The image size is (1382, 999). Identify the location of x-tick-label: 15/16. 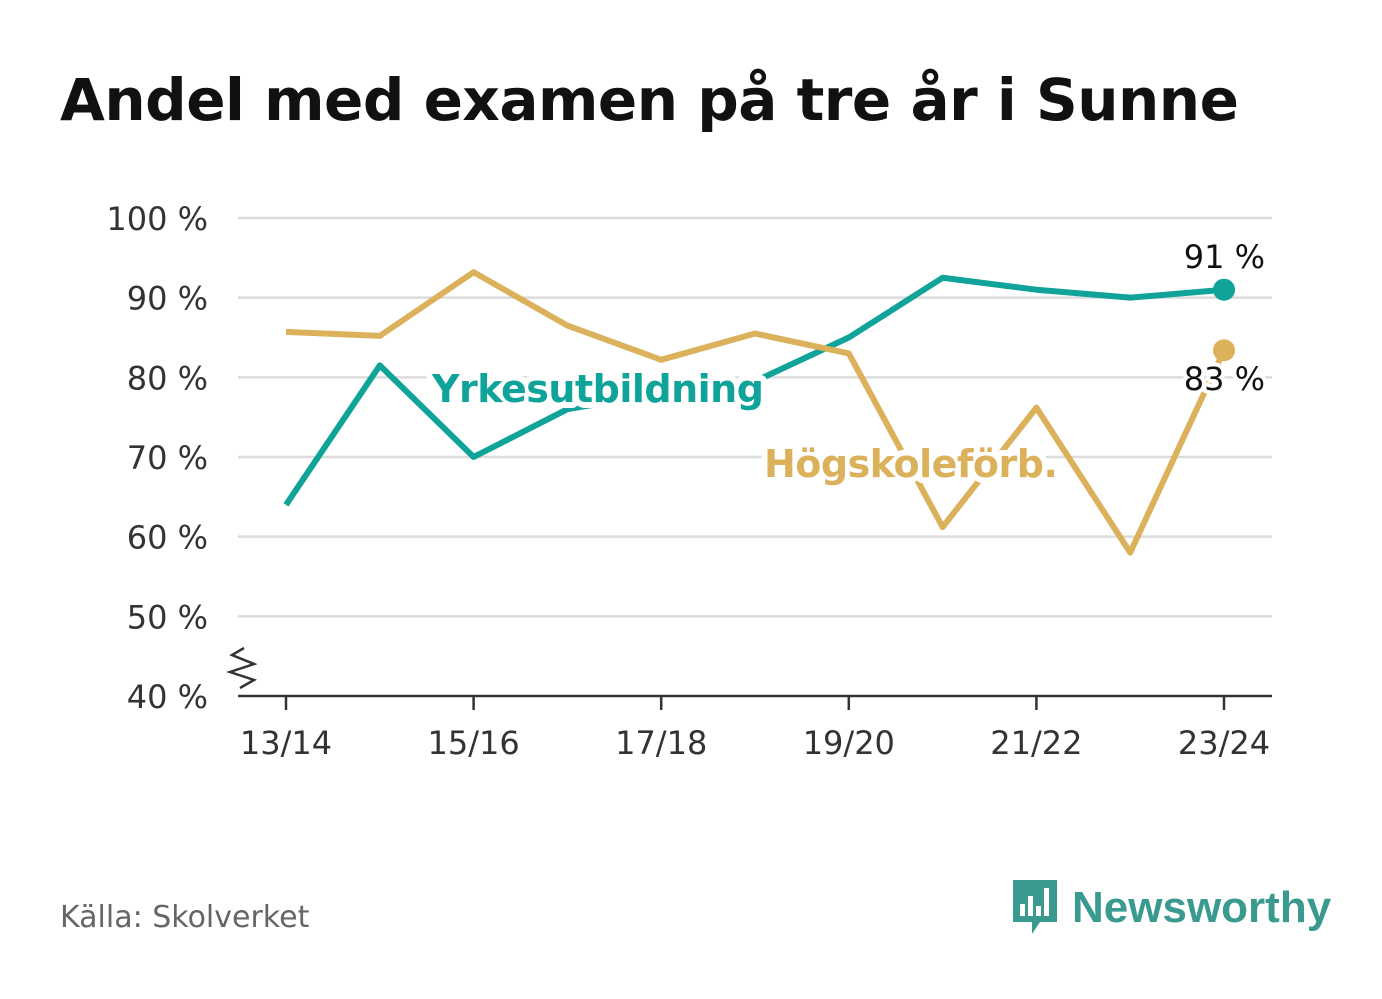
(473, 743).